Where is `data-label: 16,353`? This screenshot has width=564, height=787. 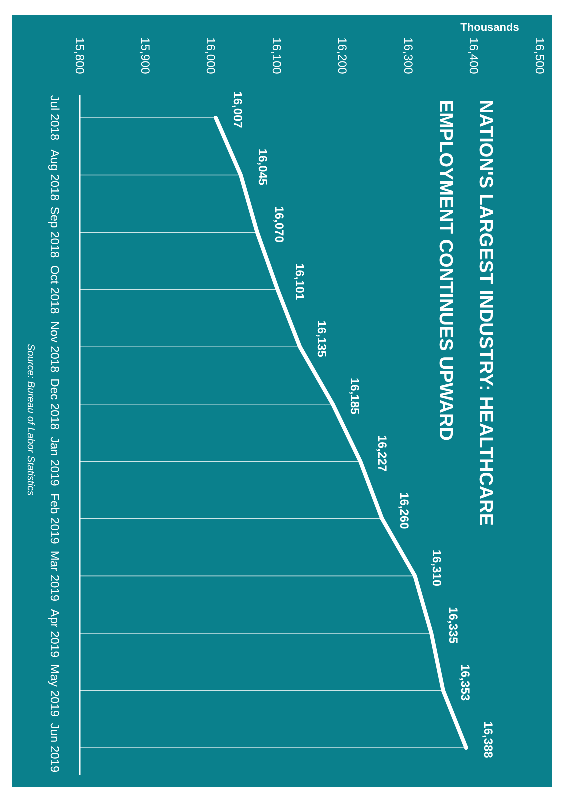
data-label: 16,353 is located at coordinates (465, 683).